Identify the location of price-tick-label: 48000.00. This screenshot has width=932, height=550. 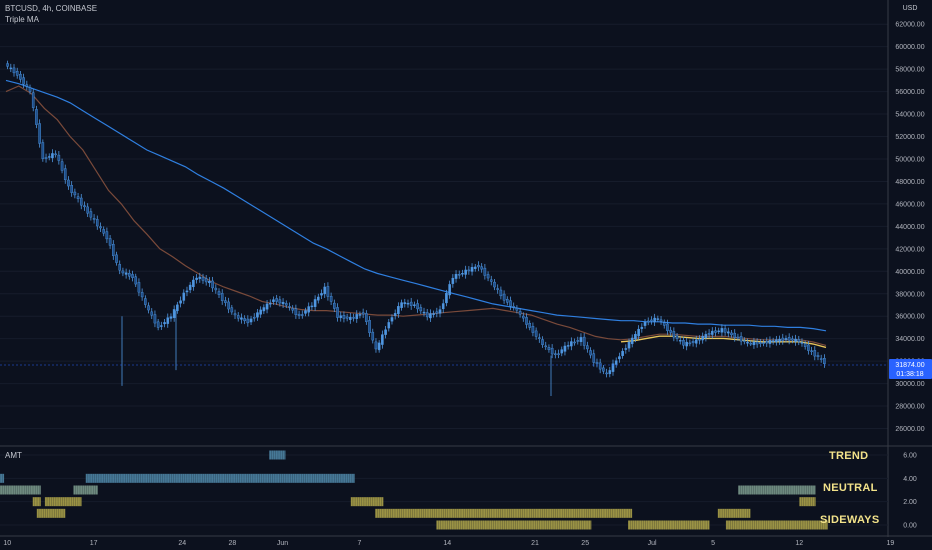
(909, 182).